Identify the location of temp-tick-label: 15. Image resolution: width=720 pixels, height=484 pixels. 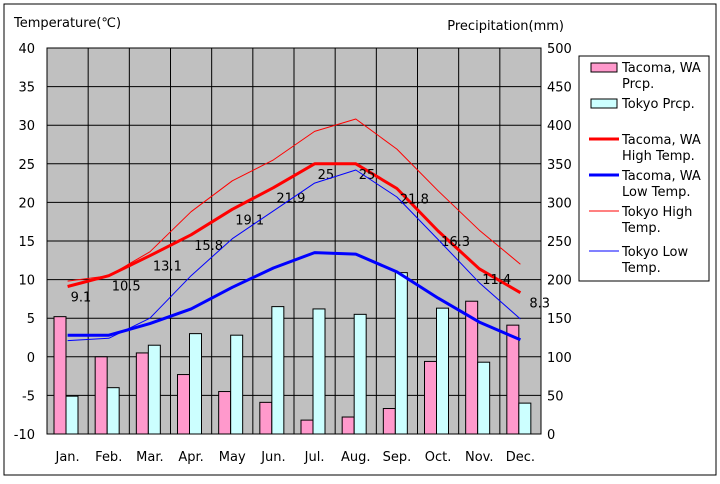
(26, 242).